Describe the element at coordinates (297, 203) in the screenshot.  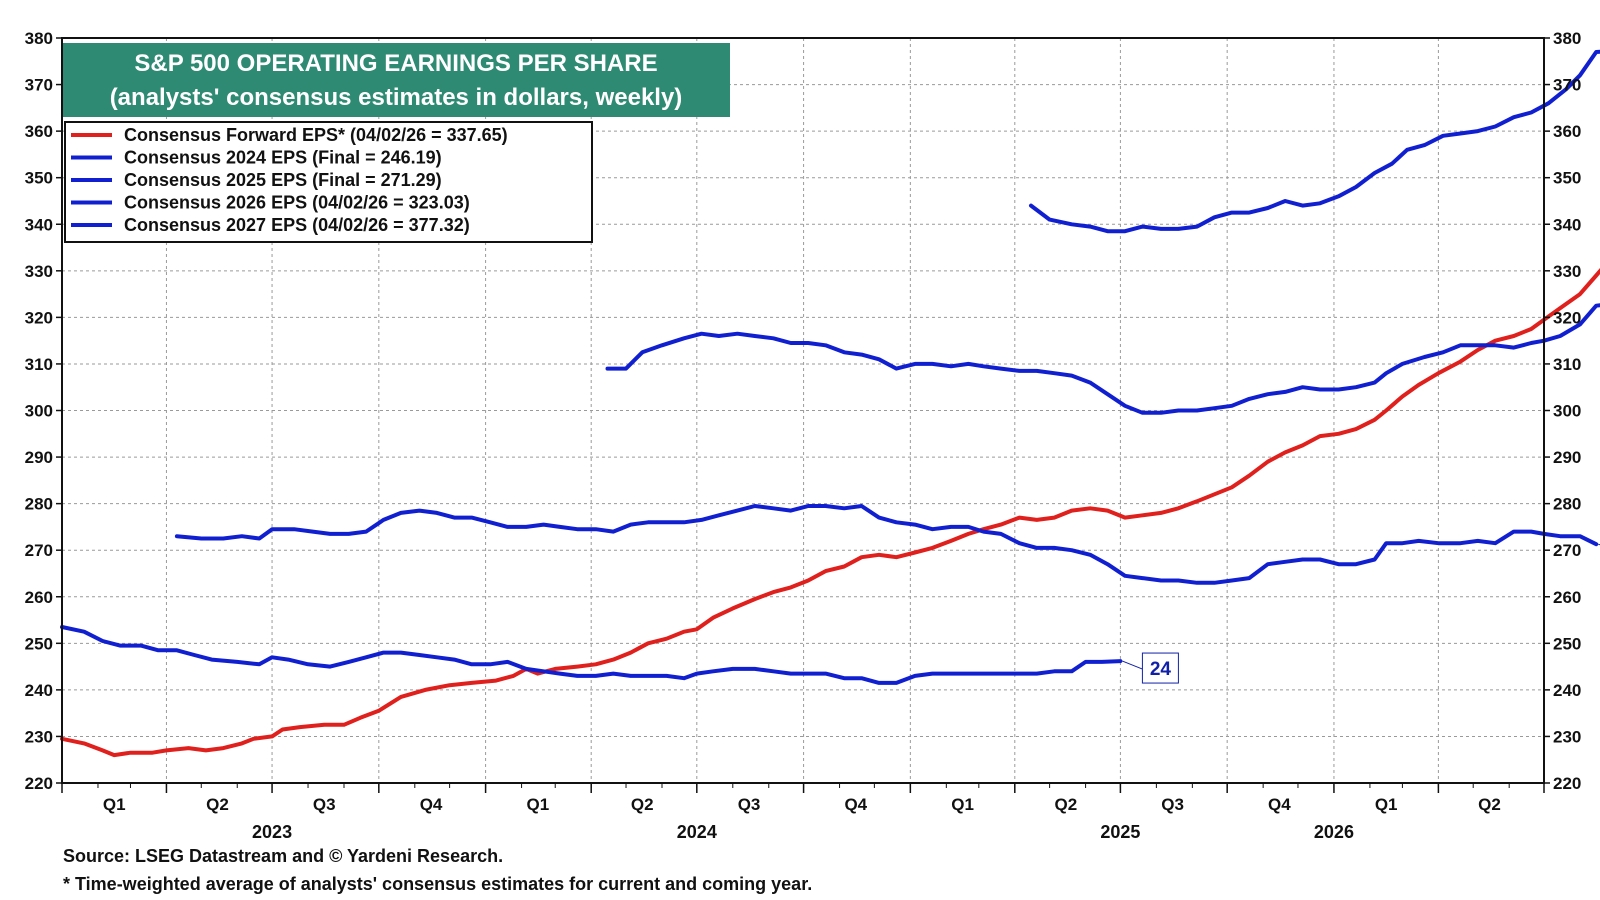
I see `legend-label: Consensus 2026 EPS (04/02/26 = 323.03)` at that location.